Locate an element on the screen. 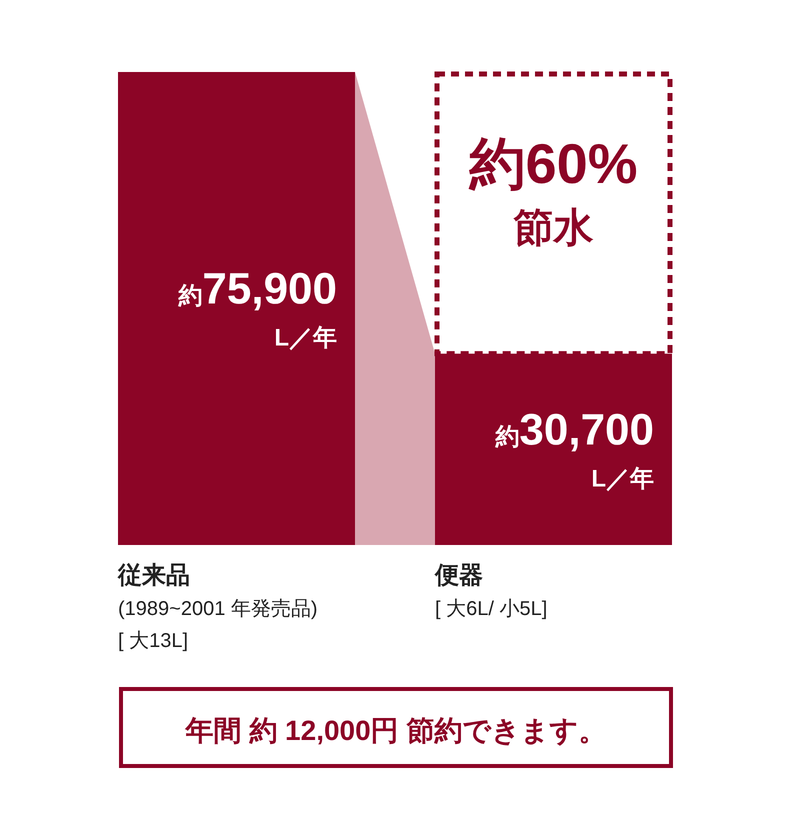  data-label: 約75,900 L／年 is located at coordinates (257, 308).